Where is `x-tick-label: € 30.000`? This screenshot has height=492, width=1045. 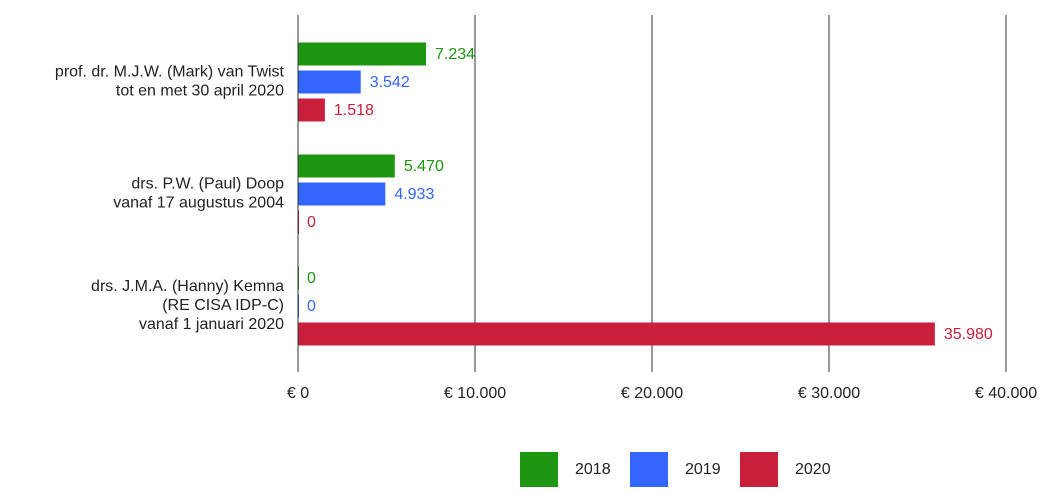 x-tick-label: € 30.000 is located at coordinates (829, 393).